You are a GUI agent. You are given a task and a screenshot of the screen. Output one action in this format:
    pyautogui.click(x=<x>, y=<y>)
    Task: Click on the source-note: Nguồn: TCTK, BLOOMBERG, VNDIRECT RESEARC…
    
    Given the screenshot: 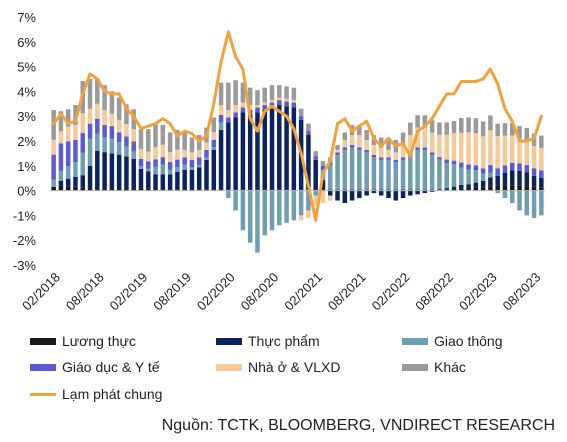 What is the action you would take?
    pyautogui.click(x=358, y=425)
    